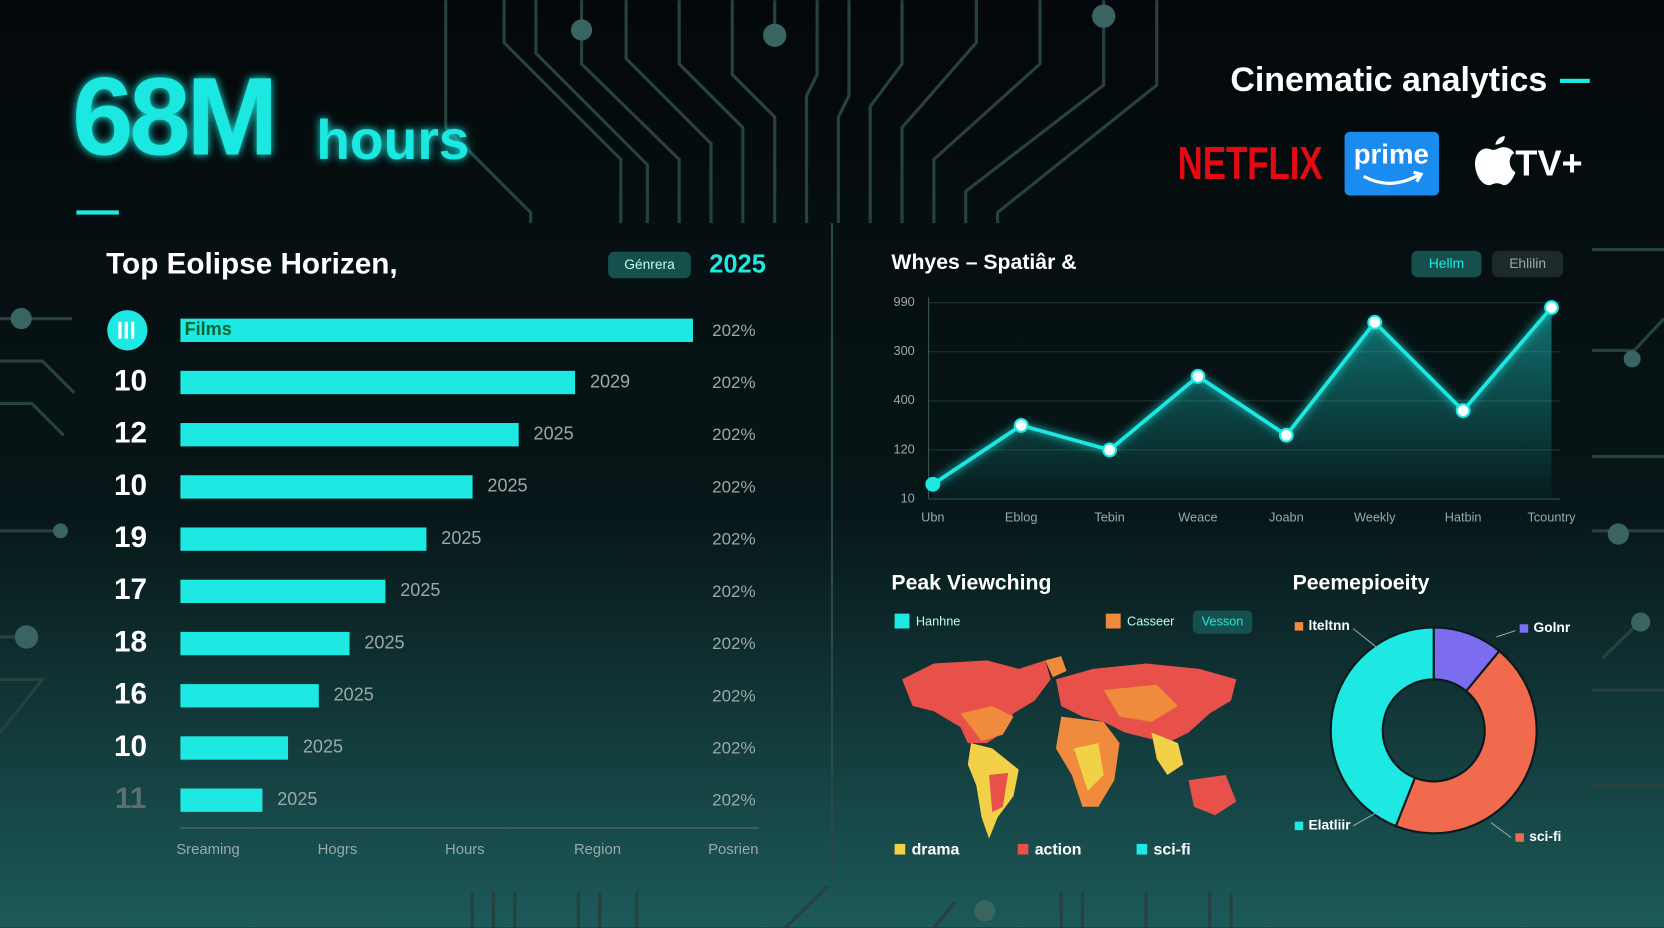  What do you see at coordinates (1021, 516) in the screenshot?
I see `x-tick-label: Eblog` at bounding box center [1021, 516].